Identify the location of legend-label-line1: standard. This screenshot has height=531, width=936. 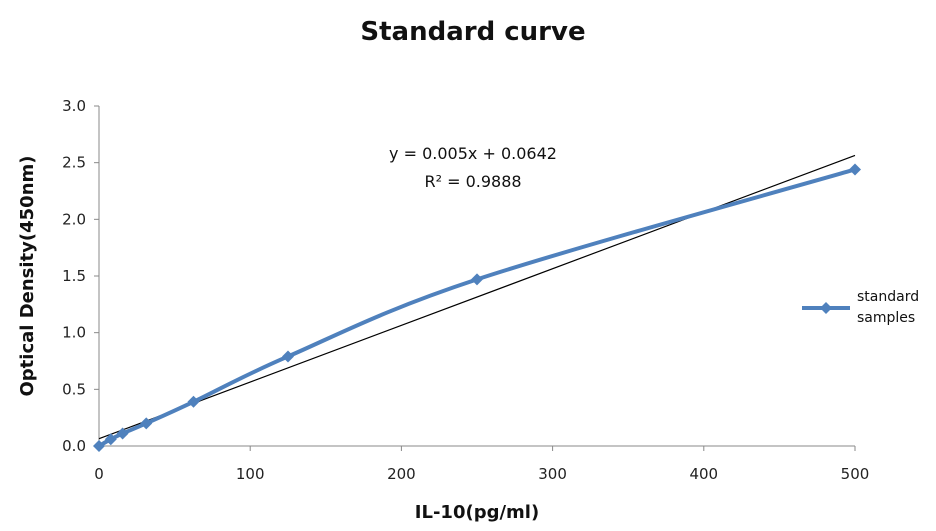
(888, 297).